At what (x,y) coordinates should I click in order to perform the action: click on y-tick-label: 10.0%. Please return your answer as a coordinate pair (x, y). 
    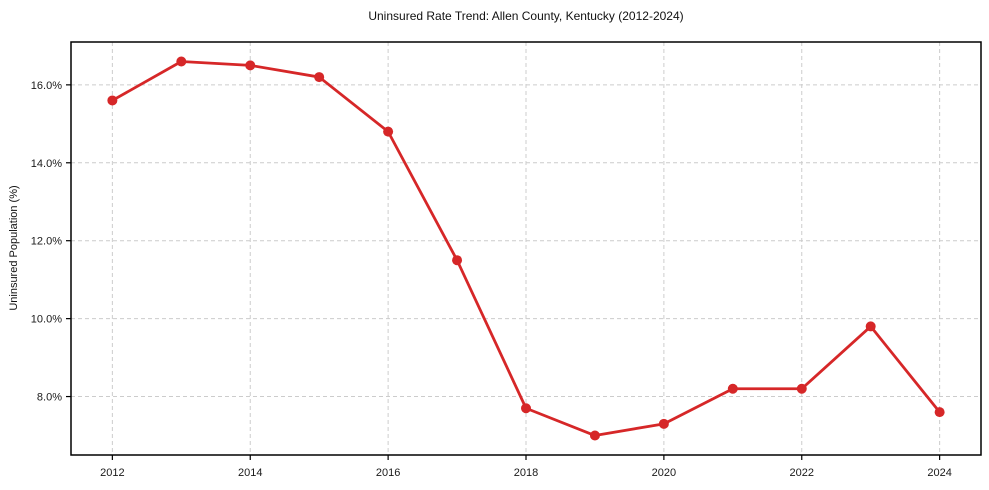
    Looking at the image, I should click on (46, 320).